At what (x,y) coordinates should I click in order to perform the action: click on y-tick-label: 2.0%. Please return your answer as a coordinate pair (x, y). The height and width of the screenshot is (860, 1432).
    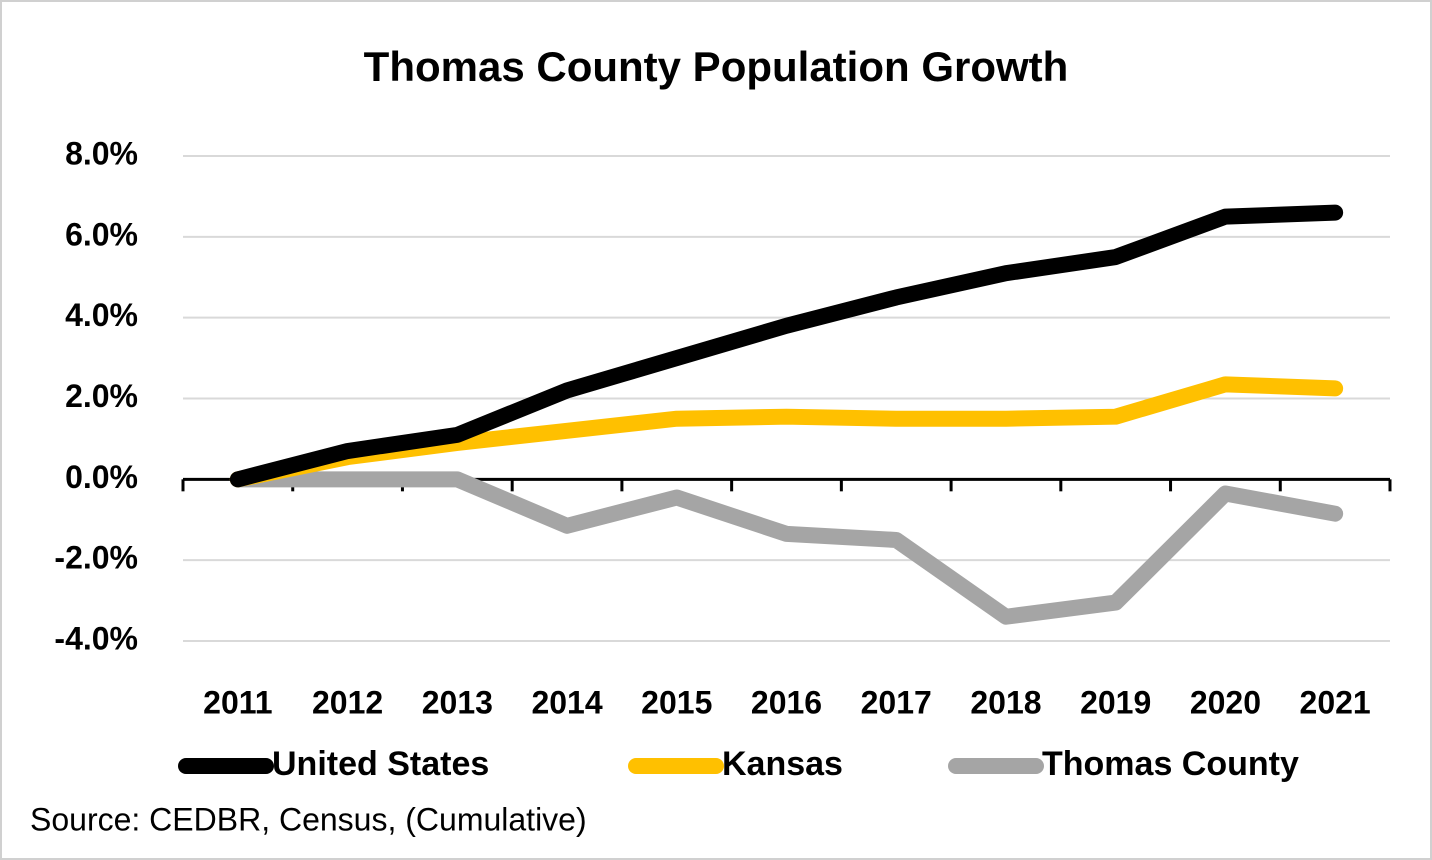
    Looking at the image, I should click on (101, 396).